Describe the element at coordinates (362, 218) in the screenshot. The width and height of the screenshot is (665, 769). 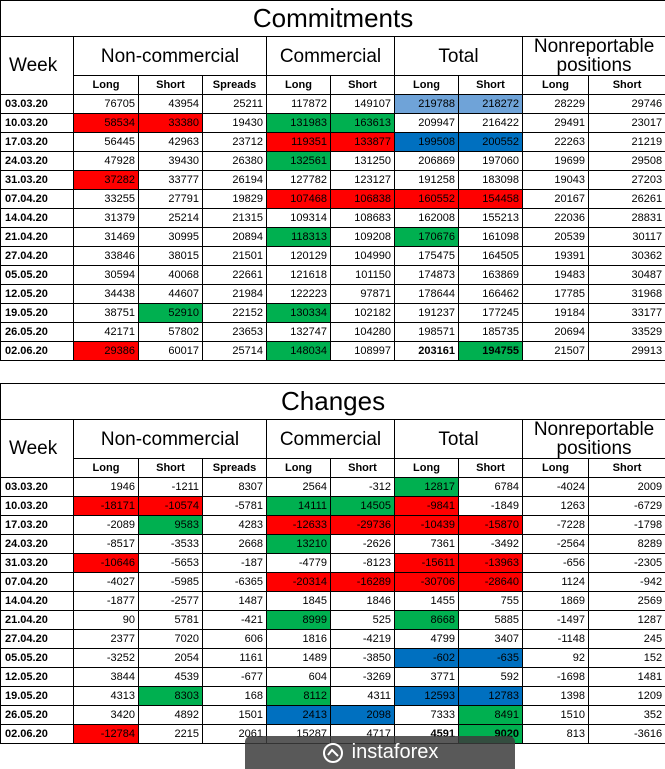
I see `cell: 108683` at that location.